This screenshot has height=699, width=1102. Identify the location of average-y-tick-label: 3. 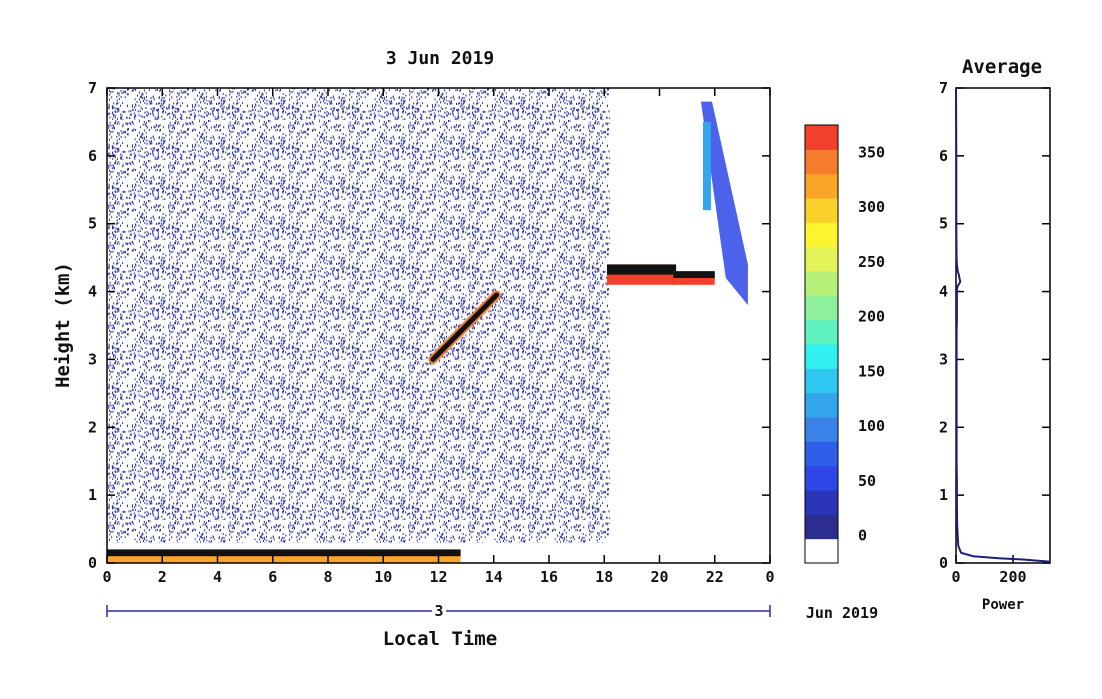
(943, 359).